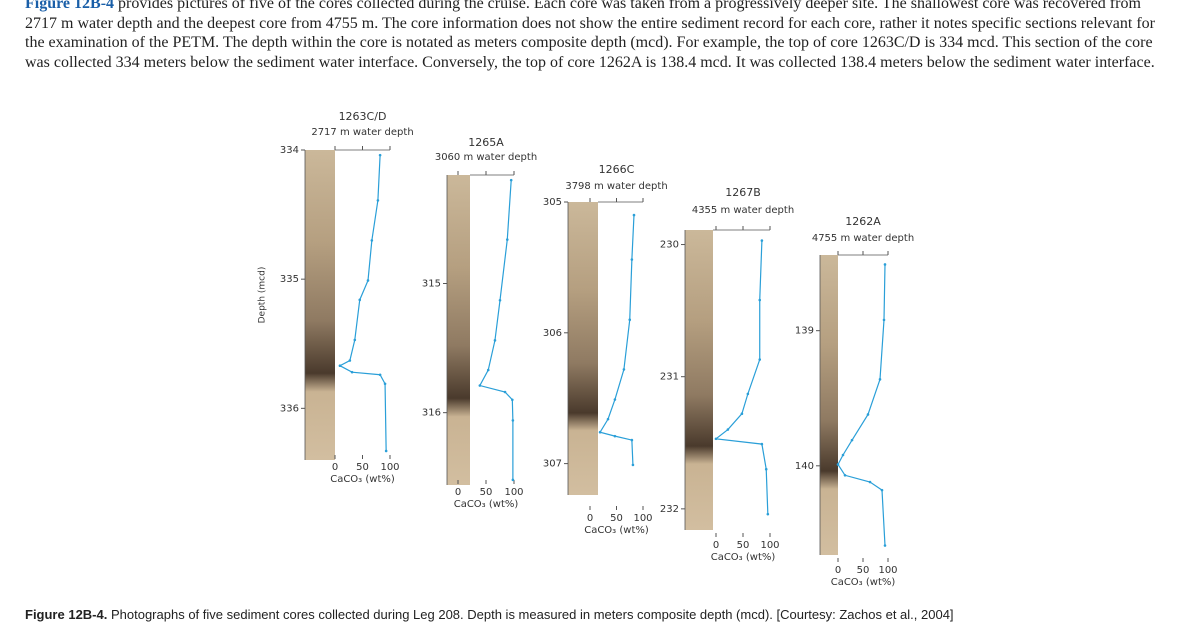 This screenshot has width=1200, height=634. I want to click on depth-tick-label: 231, so click(669, 377).